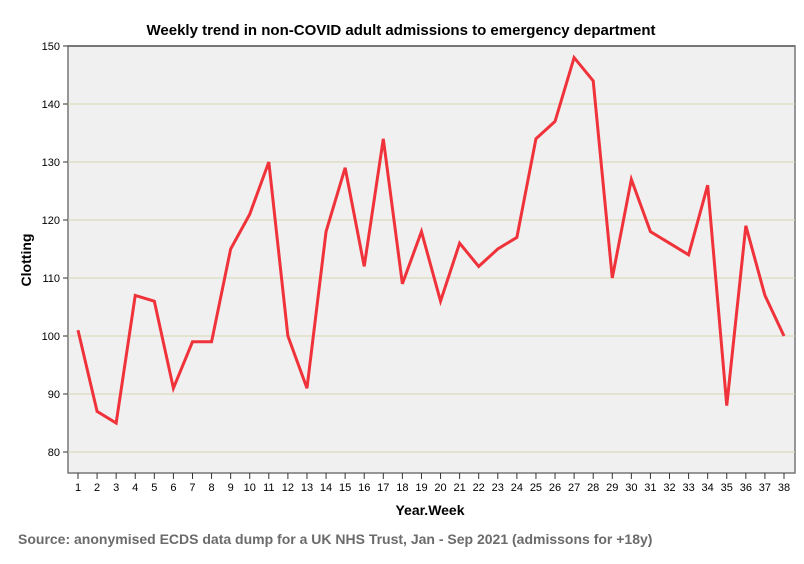 The height and width of the screenshot is (564, 804). I want to click on x-tick-label: 13, so click(307, 488).